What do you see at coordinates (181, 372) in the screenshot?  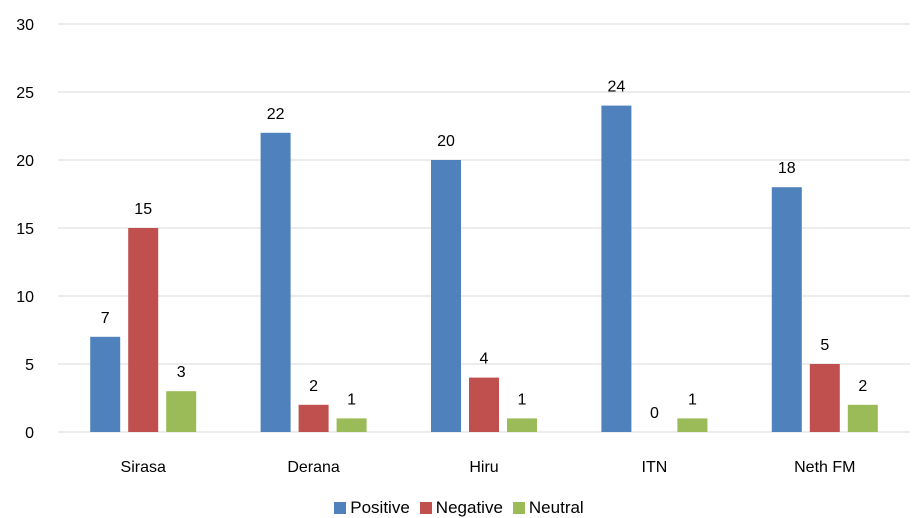 I see `data-label: 3` at bounding box center [181, 372].